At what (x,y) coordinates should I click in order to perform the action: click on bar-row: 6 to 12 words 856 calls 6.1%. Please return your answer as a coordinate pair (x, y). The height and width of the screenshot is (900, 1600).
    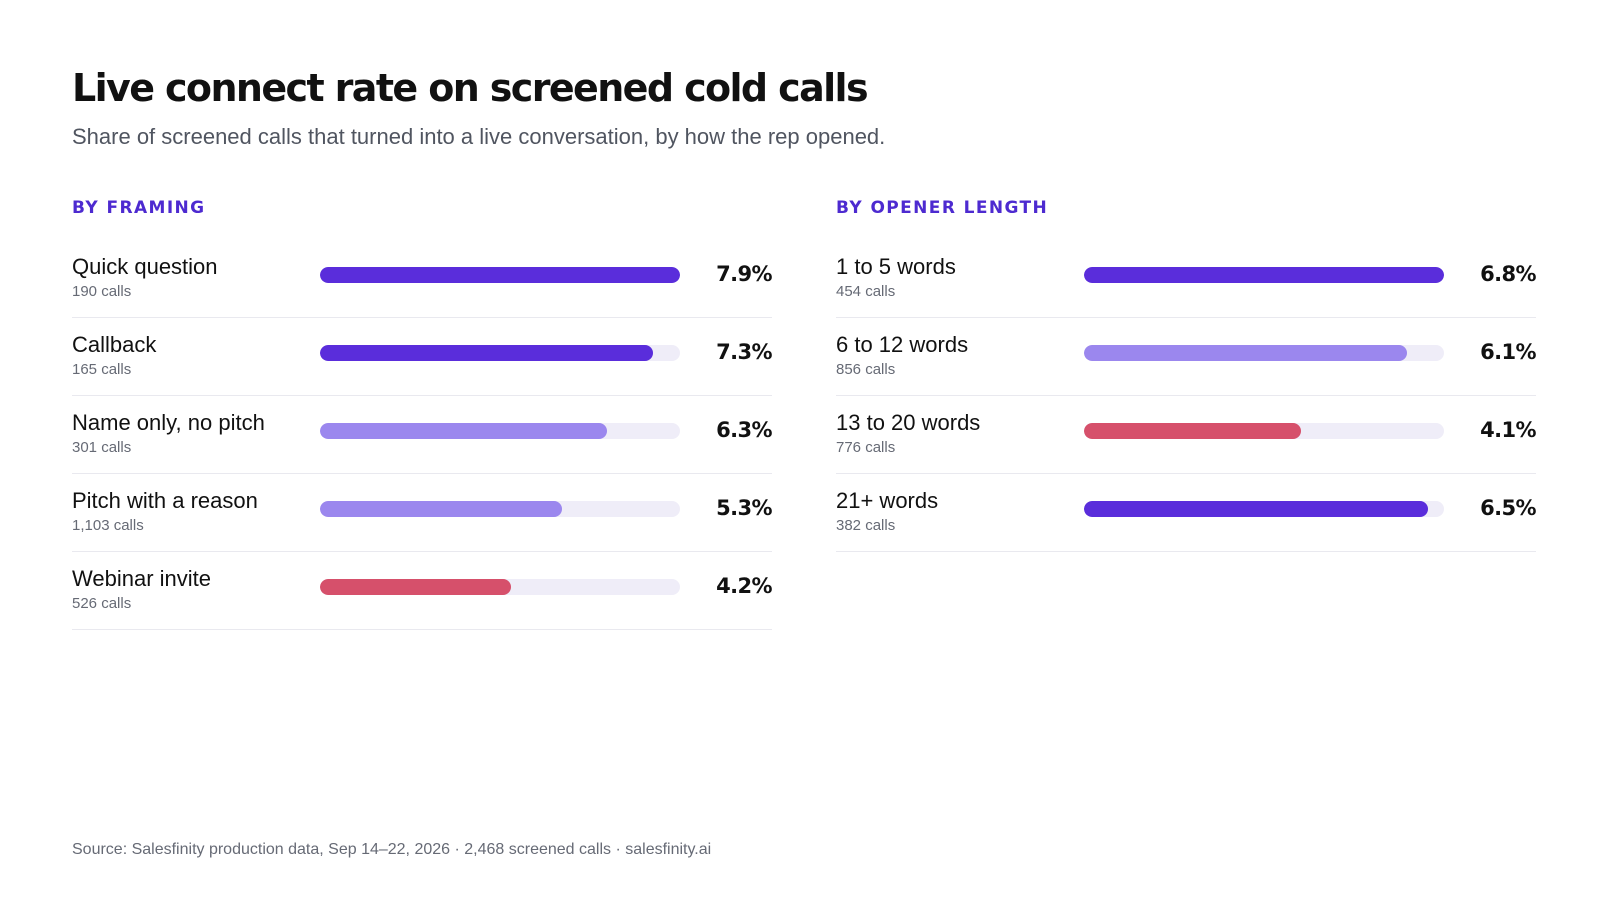
    Looking at the image, I should click on (1186, 357).